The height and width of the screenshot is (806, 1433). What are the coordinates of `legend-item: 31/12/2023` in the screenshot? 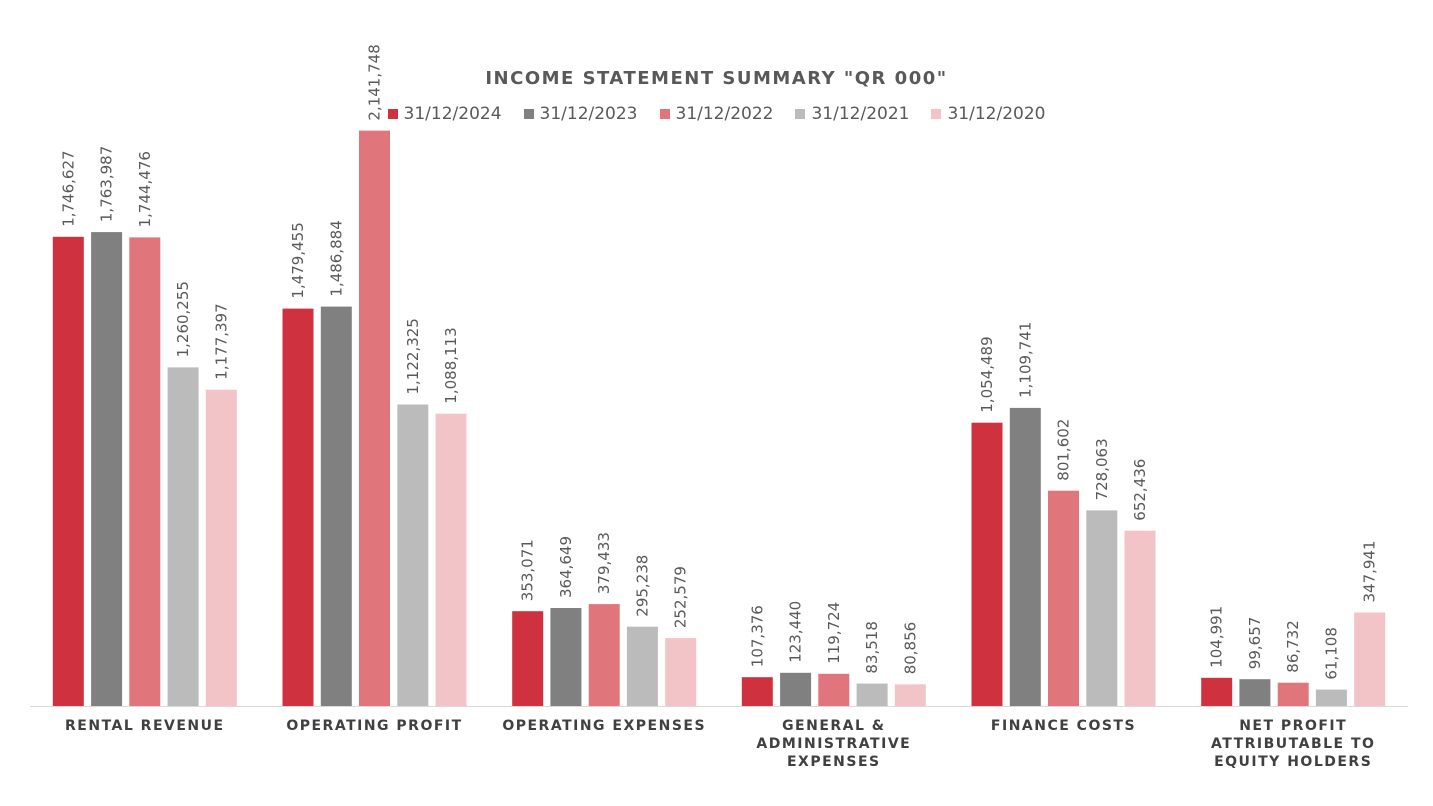 It's located at (580, 114).